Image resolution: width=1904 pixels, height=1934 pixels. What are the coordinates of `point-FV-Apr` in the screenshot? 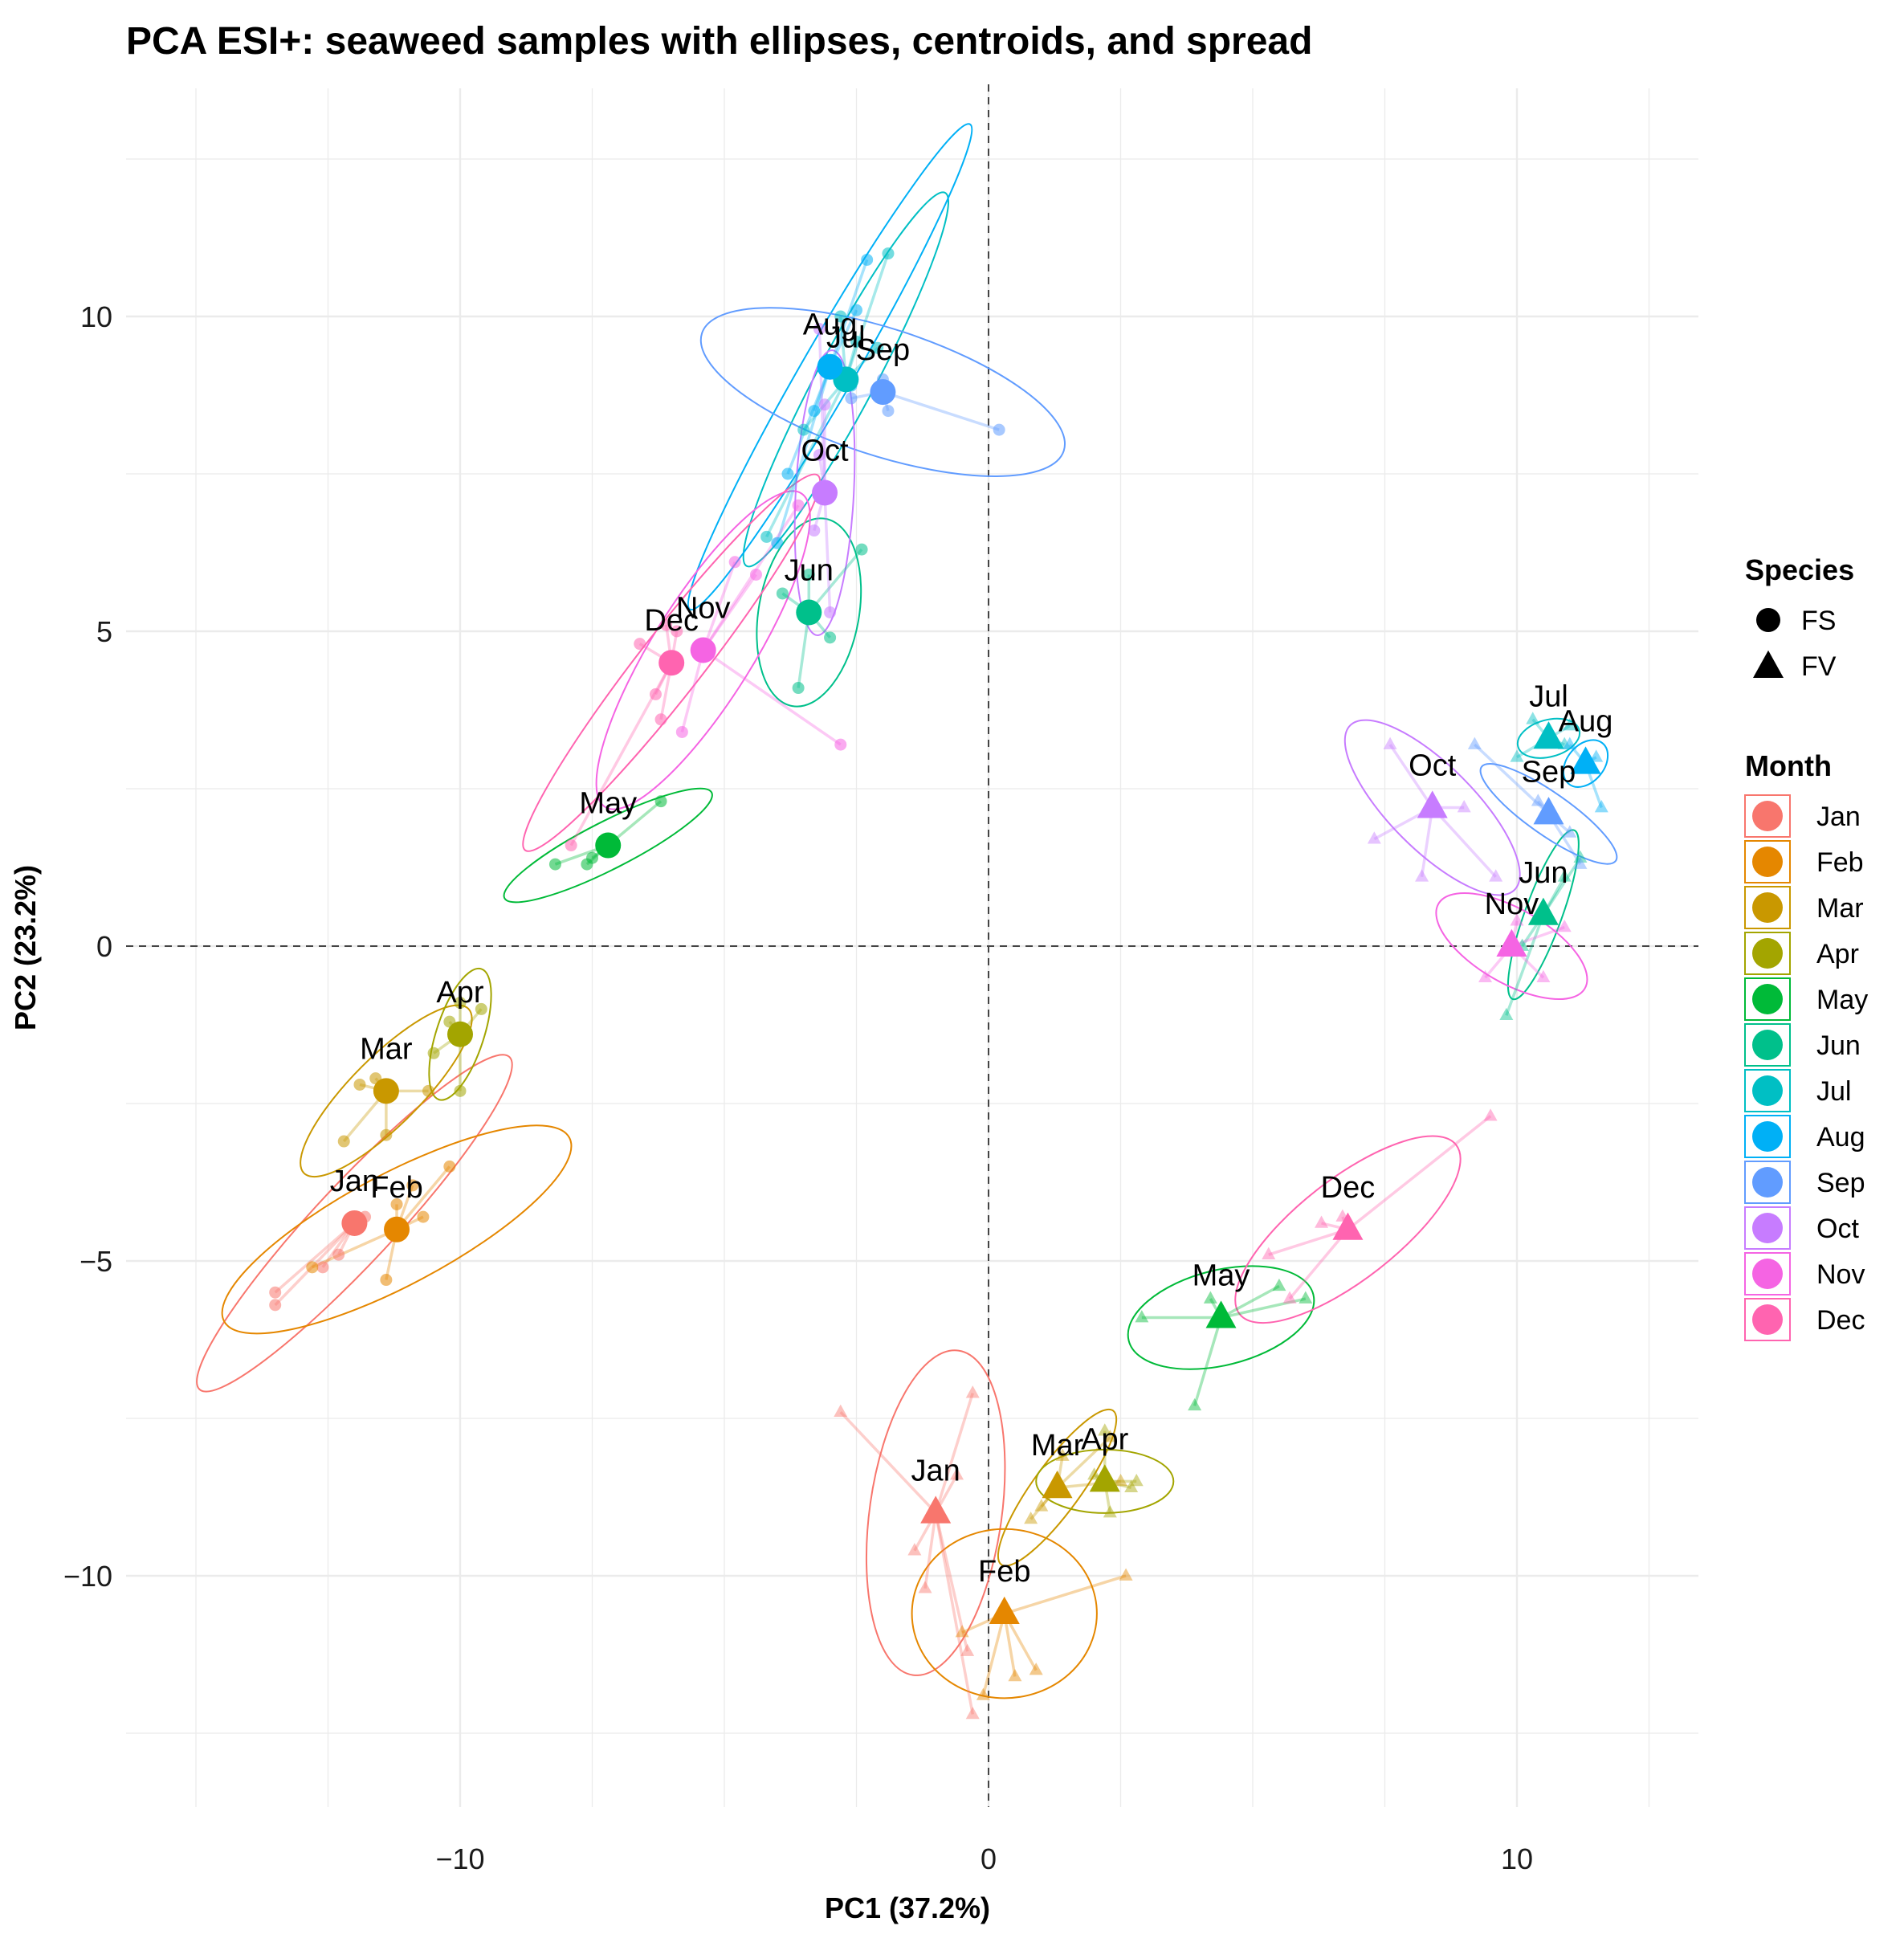 It's located at (1136, 1480).